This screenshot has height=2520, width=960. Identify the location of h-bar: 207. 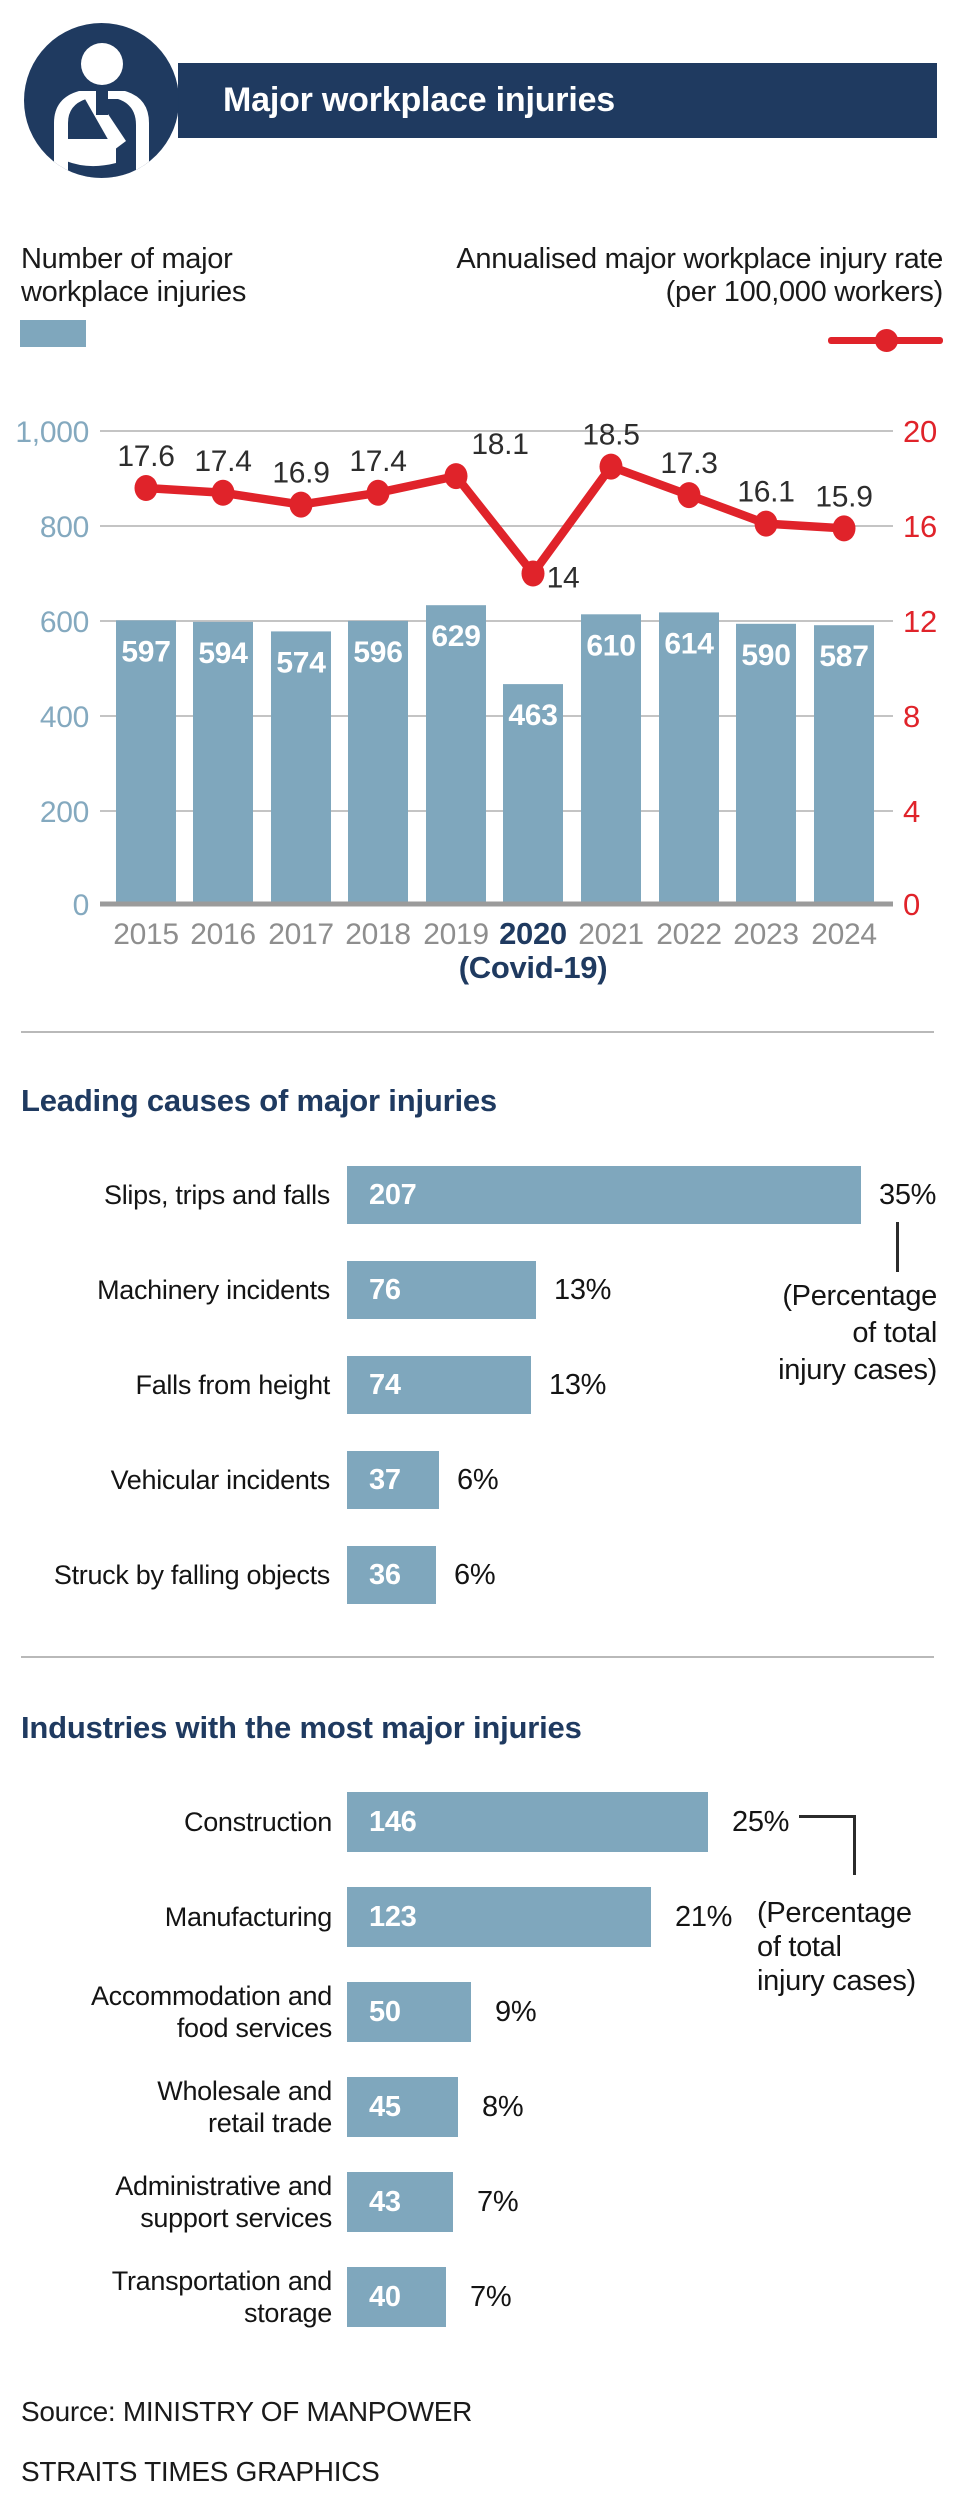
(604, 1195).